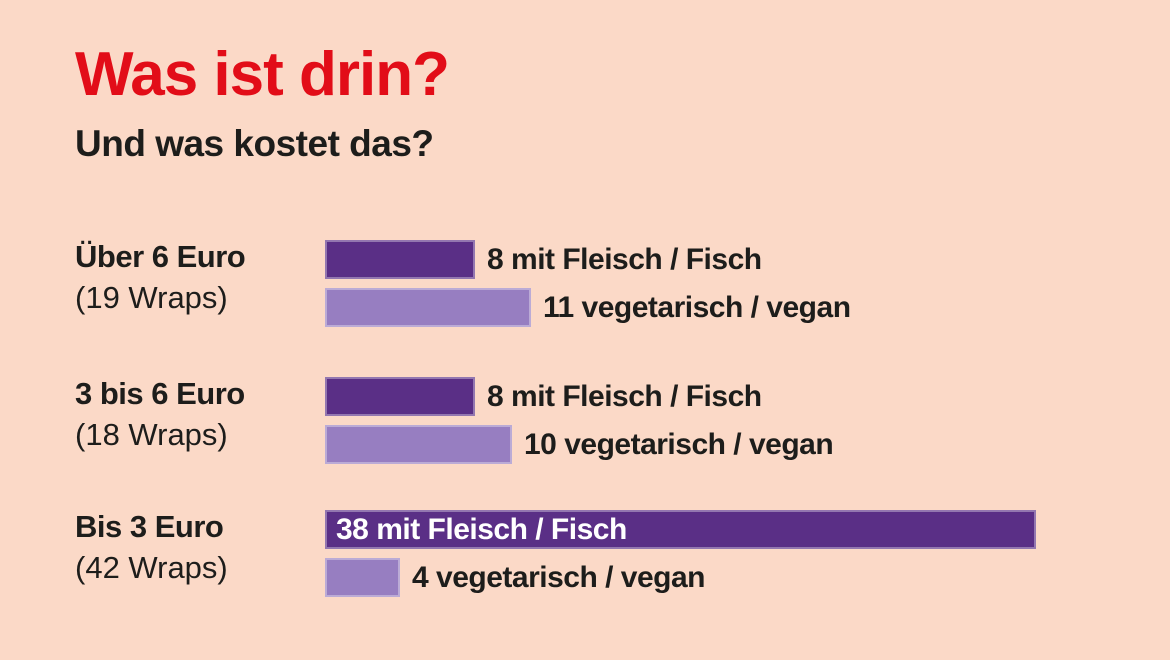  Describe the element at coordinates (160, 256) in the screenshot. I see `group-label-main: Über 6 Euro` at that location.